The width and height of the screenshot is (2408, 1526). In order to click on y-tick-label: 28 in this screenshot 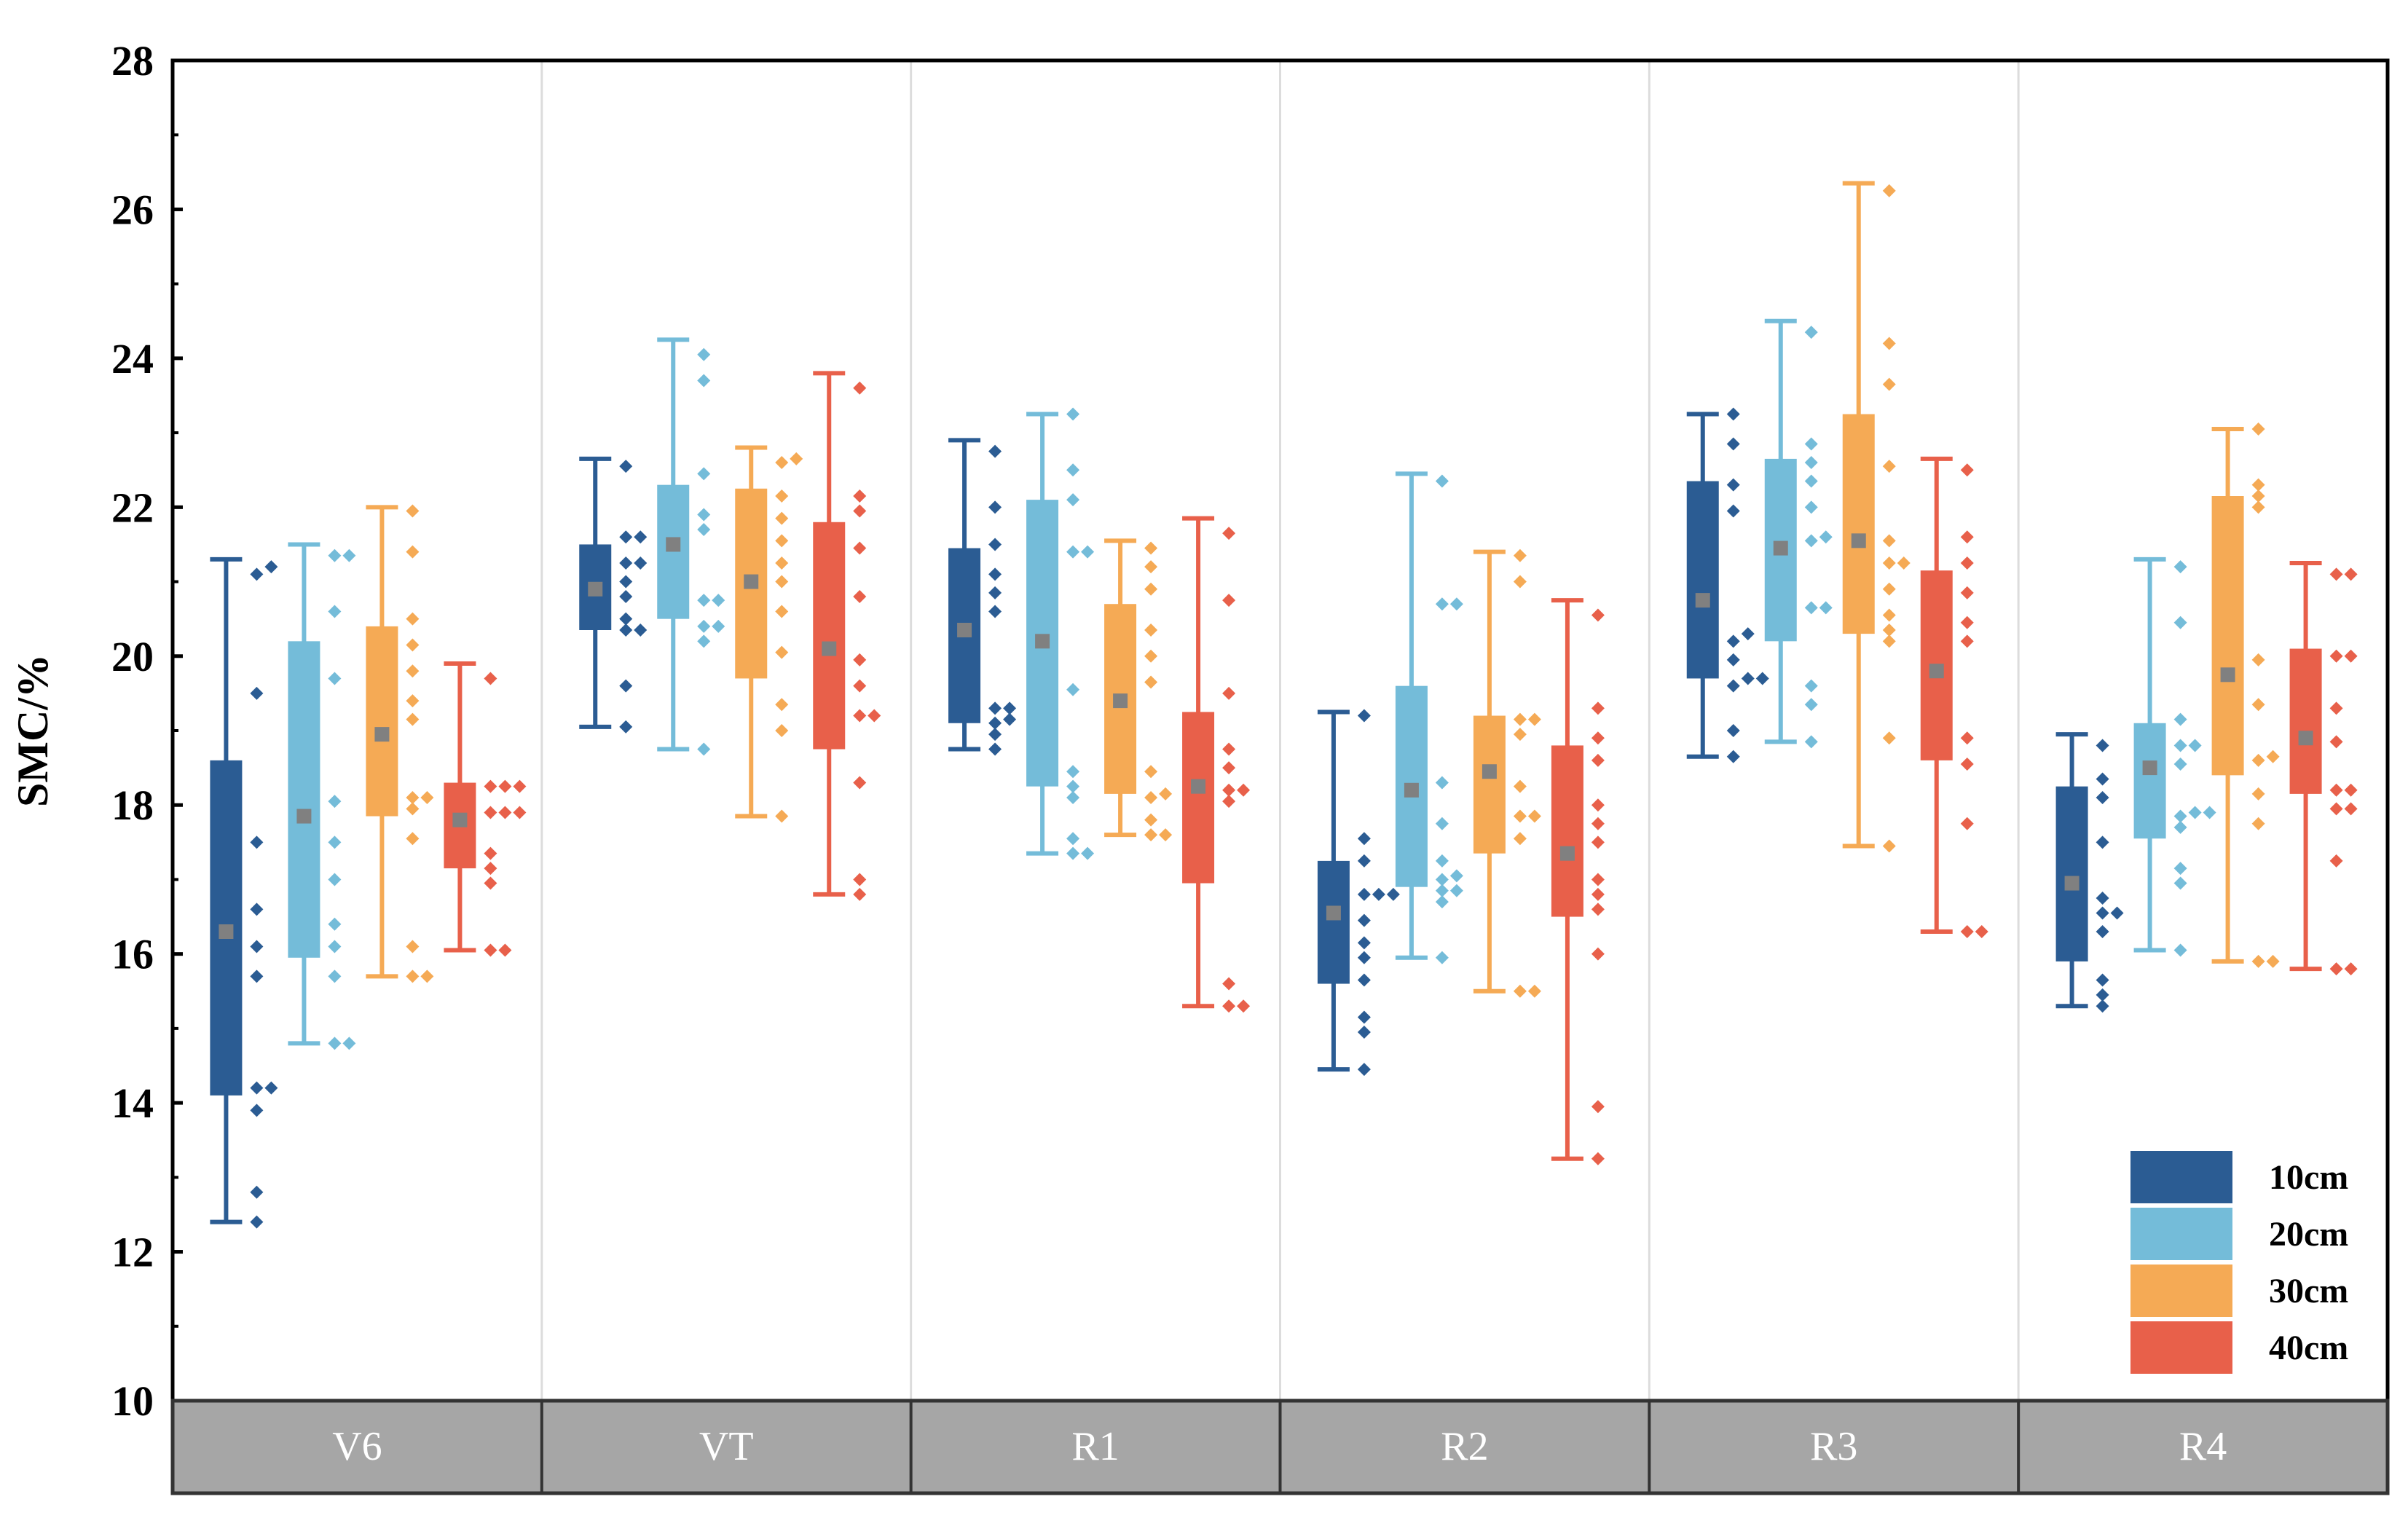, I will do `click(132, 60)`.